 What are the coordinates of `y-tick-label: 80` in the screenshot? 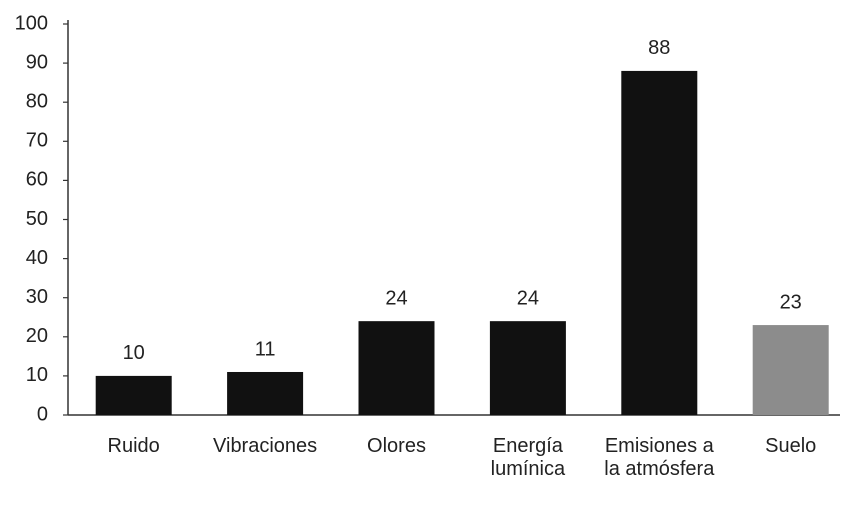 It's located at (37, 101).